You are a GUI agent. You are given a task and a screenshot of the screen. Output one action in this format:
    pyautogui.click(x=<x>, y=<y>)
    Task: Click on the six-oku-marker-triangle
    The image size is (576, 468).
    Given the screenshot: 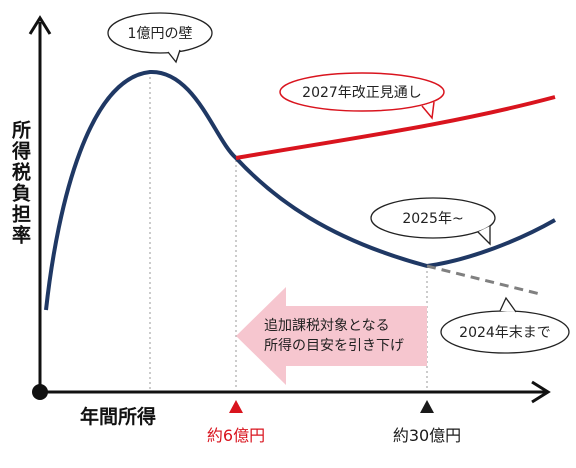 What is the action you would take?
    pyautogui.click(x=236, y=406)
    